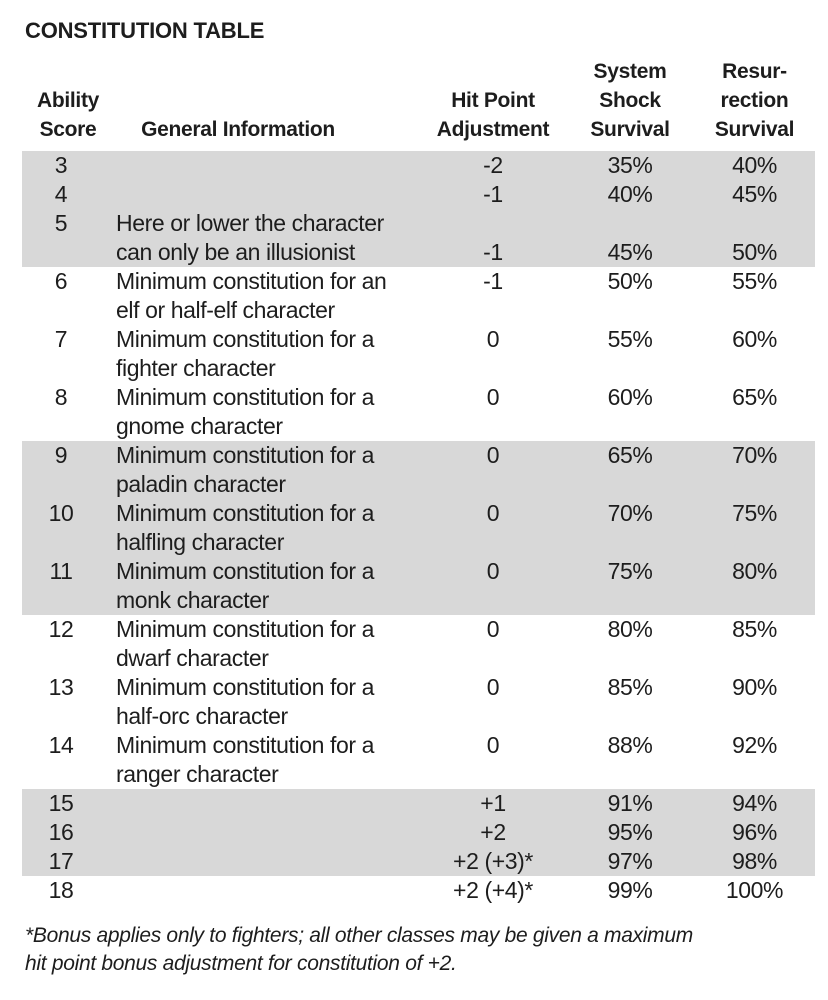 The image size is (828, 1000). What do you see at coordinates (418, 484) in the screenshot?
I see `table-row-line: paladin character` at bounding box center [418, 484].